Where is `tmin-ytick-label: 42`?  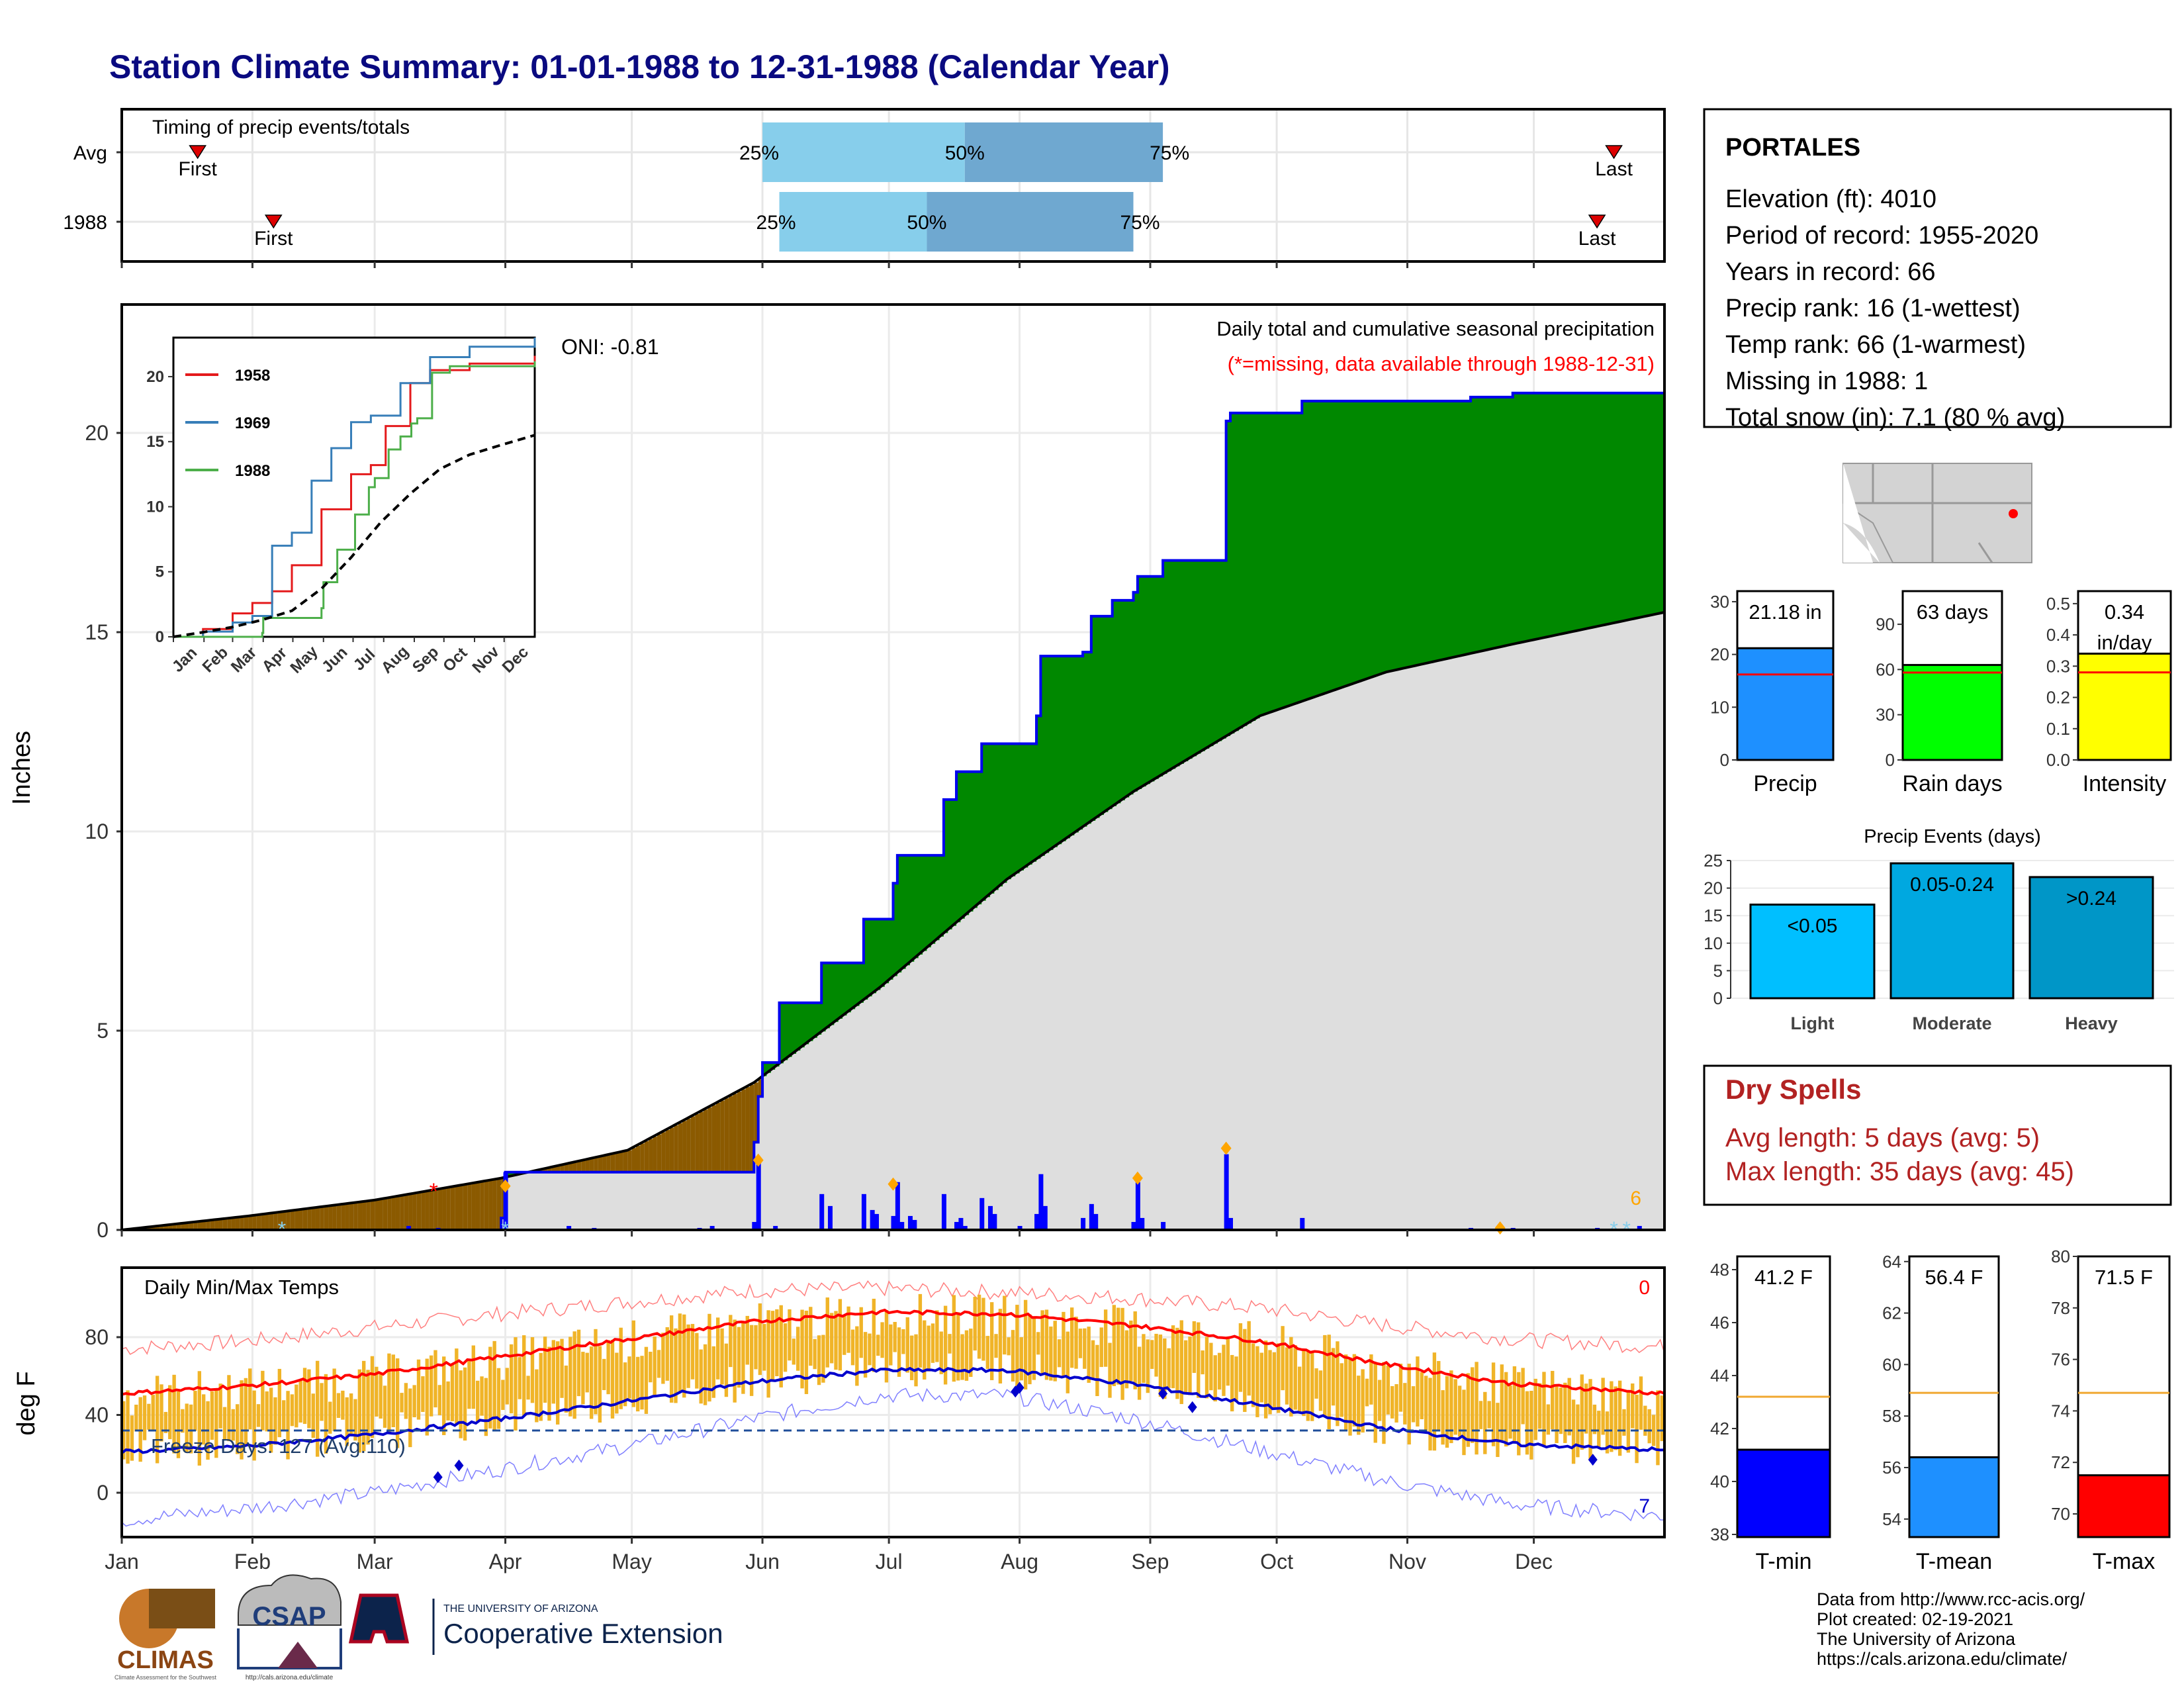
tmin-ytick-label: 42 is located at coordinates (1720, 1428).